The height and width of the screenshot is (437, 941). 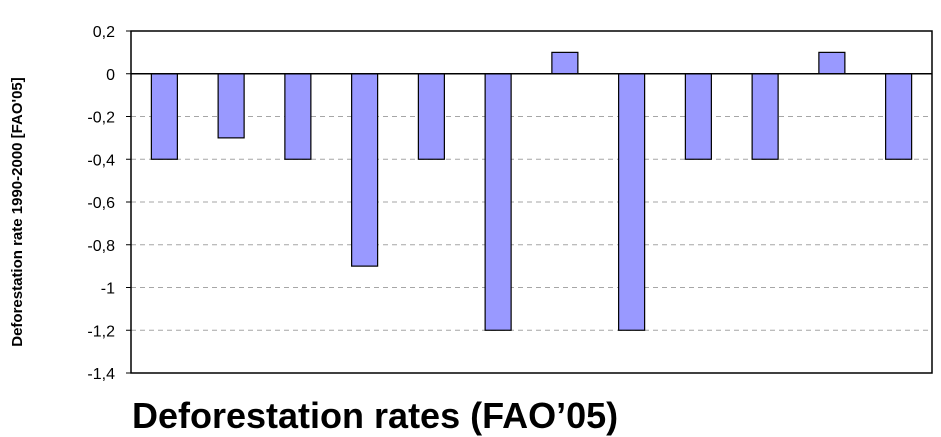 What do you see at coordinates (101, 331) in the screenshot?
I see `y-tick-label: -1,2` at bounding box center [101, 331].